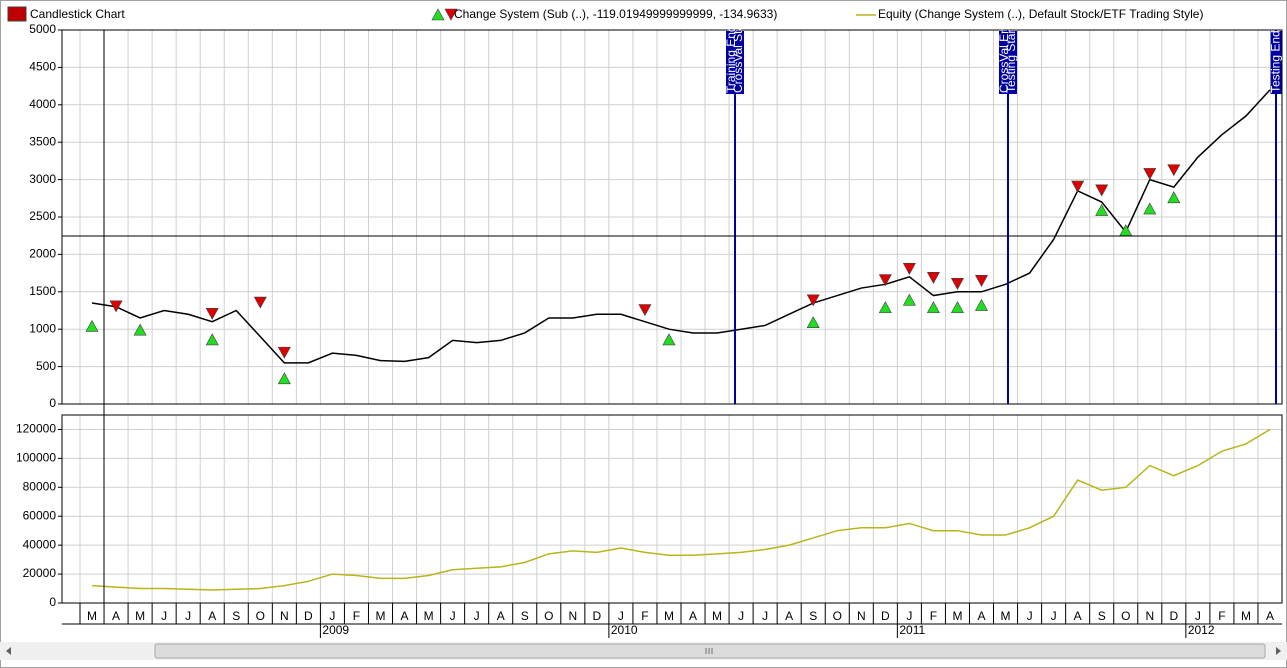 The width and height of the screenshot is (1287, 668). Describe the element at coordinates (40, 515) in the screenshot. I see `y-tick-label: 60000` at that location.